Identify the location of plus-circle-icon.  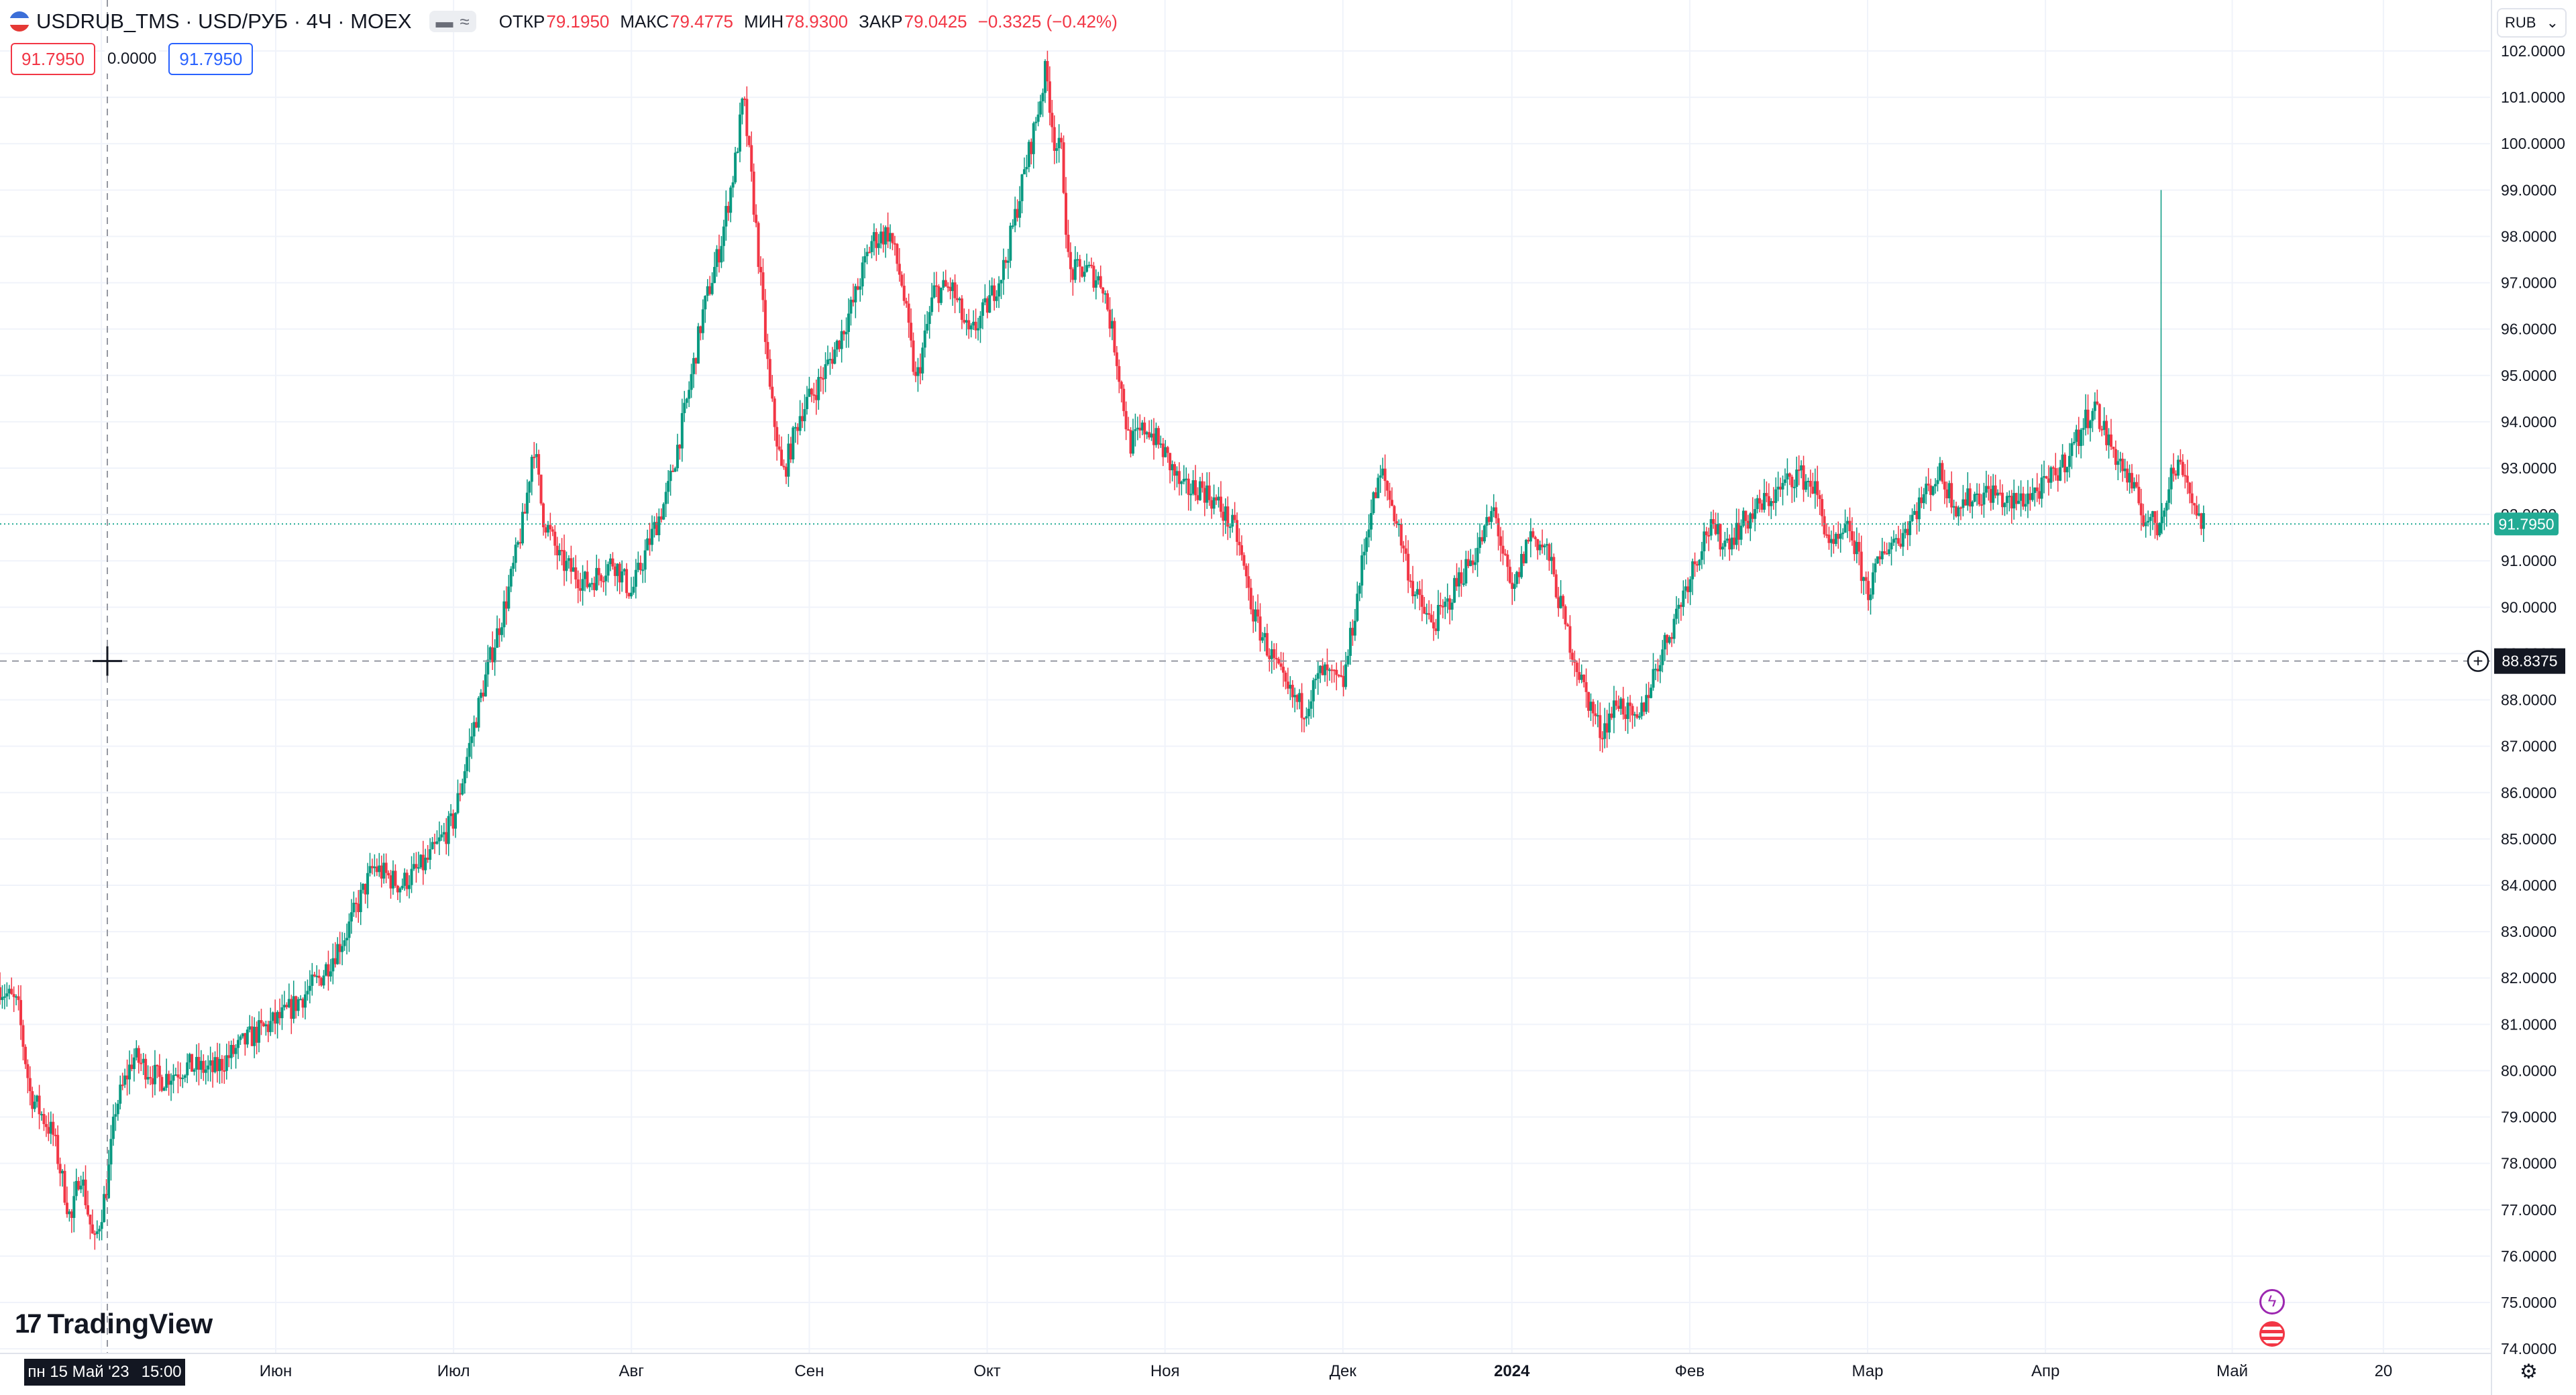
(2478, 661).